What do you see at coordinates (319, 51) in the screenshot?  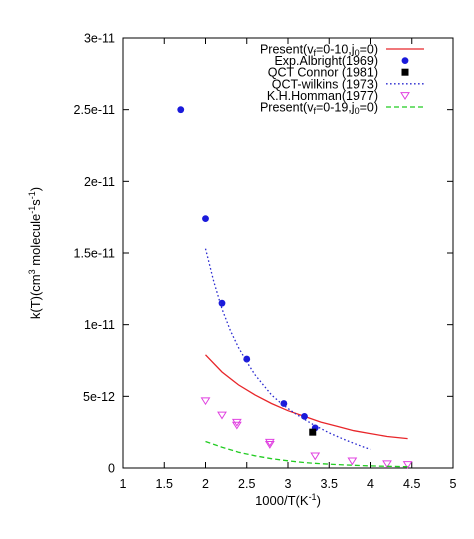 I see `legend-entry-label: Present(vf=0-10,j0=0)` at bounding box center [319, 51].